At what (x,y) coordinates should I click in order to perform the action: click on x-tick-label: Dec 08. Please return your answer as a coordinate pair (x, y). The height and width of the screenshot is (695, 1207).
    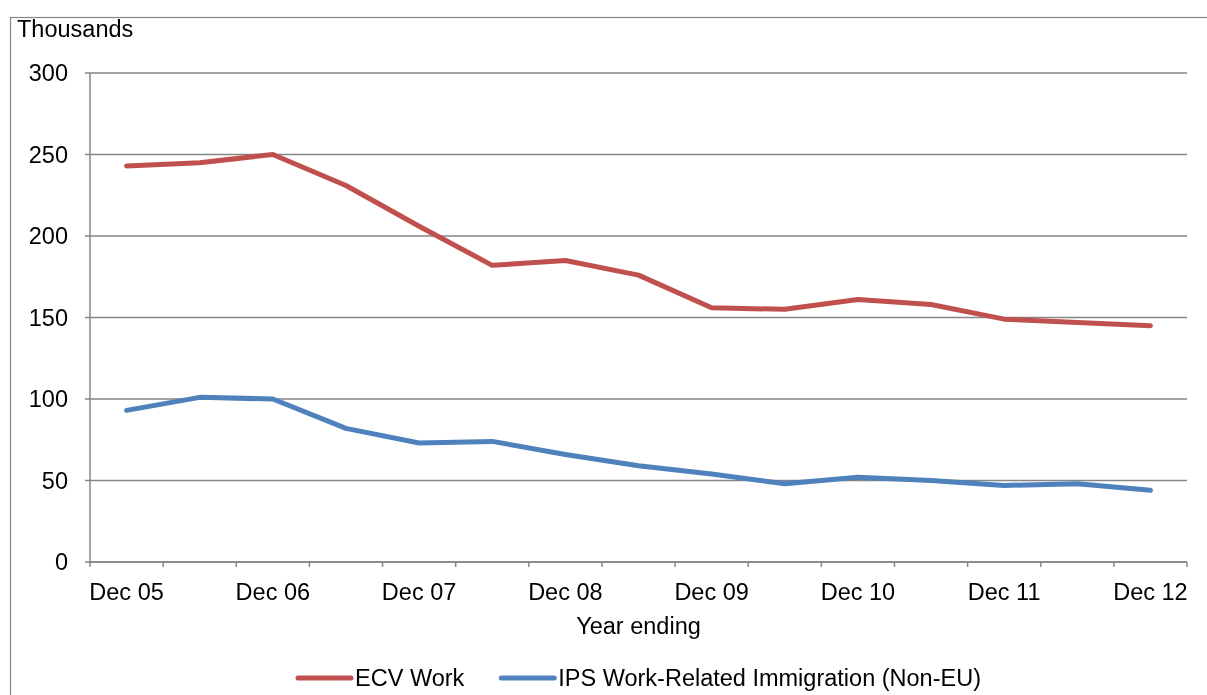
    Looking at the image, I should click on (565, 592).